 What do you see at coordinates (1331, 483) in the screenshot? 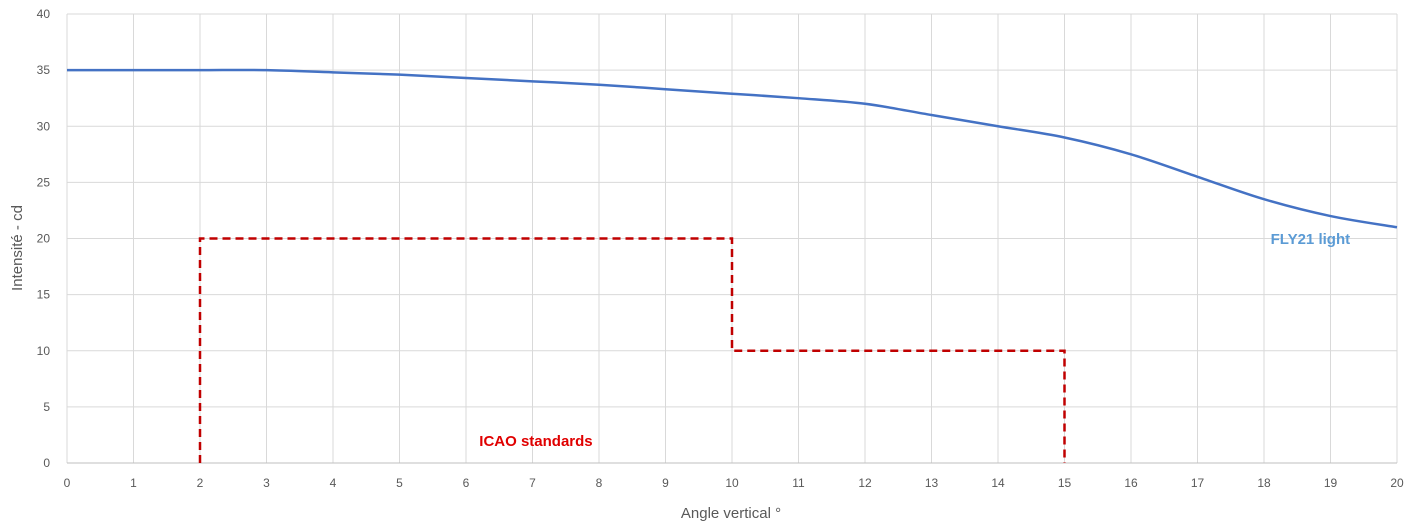
I see `x-tick-label: 19` at bounding box center [1331, 483].